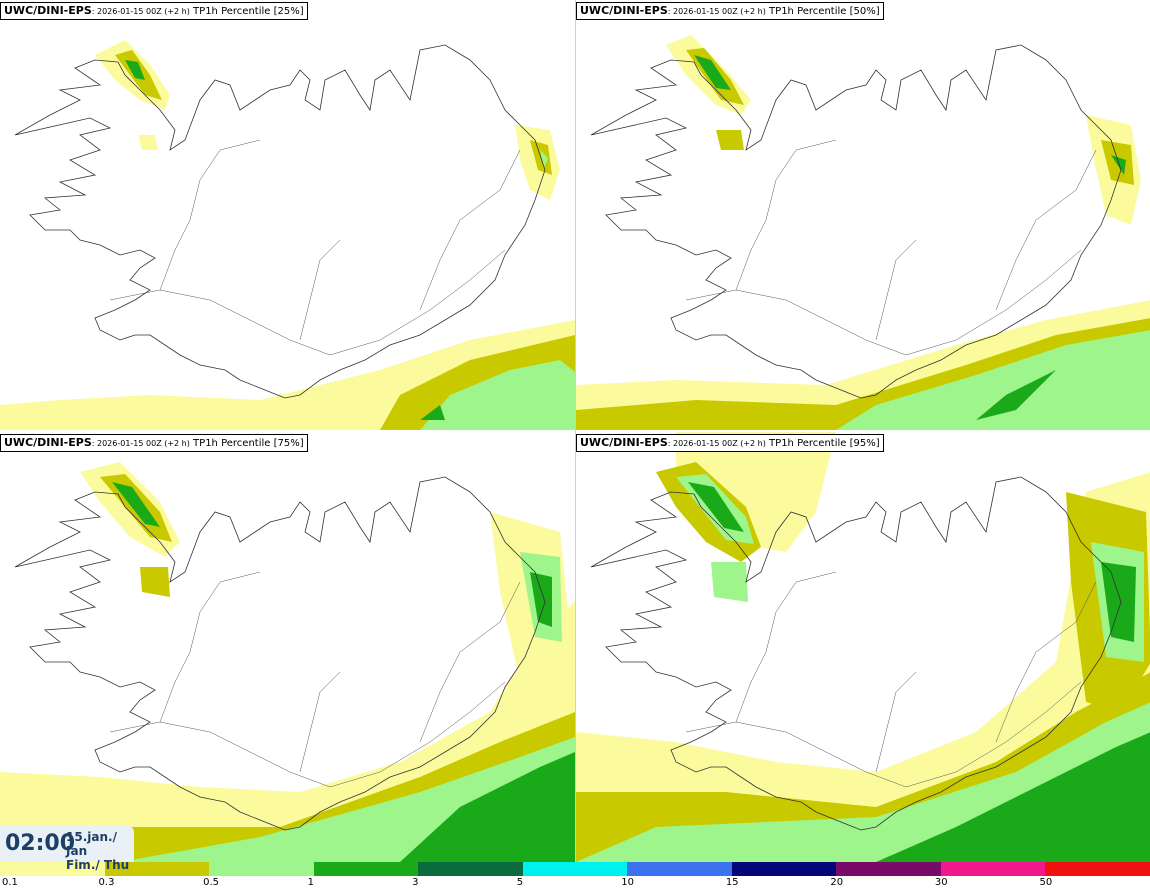  What do you see at coordinates (575, 884) in the screenshot?
I see `legend-labels: 0.1 0.3 0.5 1 3 5 10 15 20 30 50` at bounding box center [575, 884].